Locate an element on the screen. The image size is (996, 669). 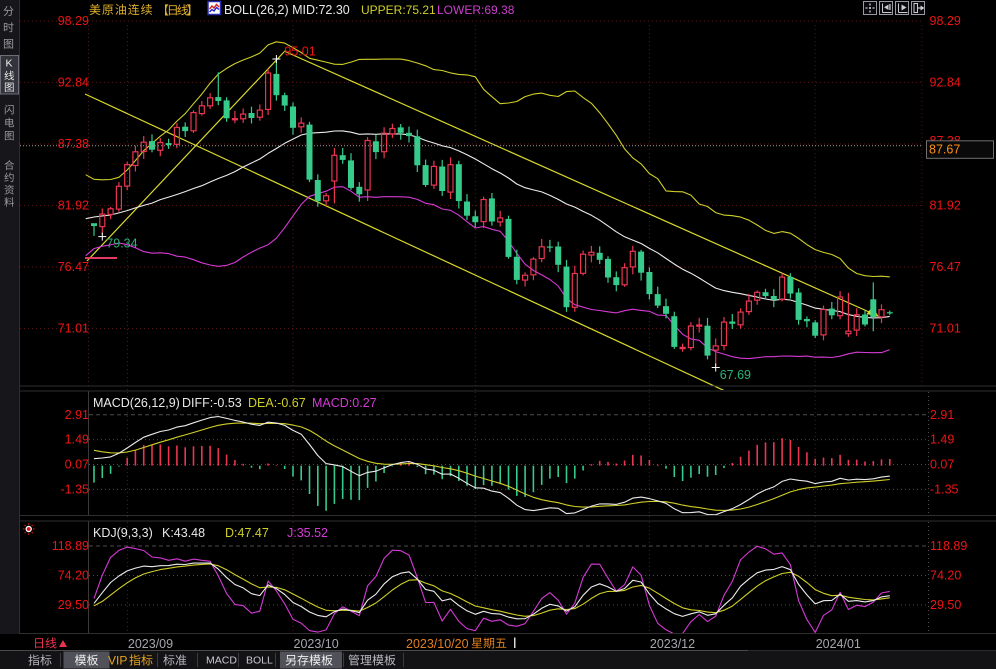
svg-text: K is located at coordinates (8, 64).